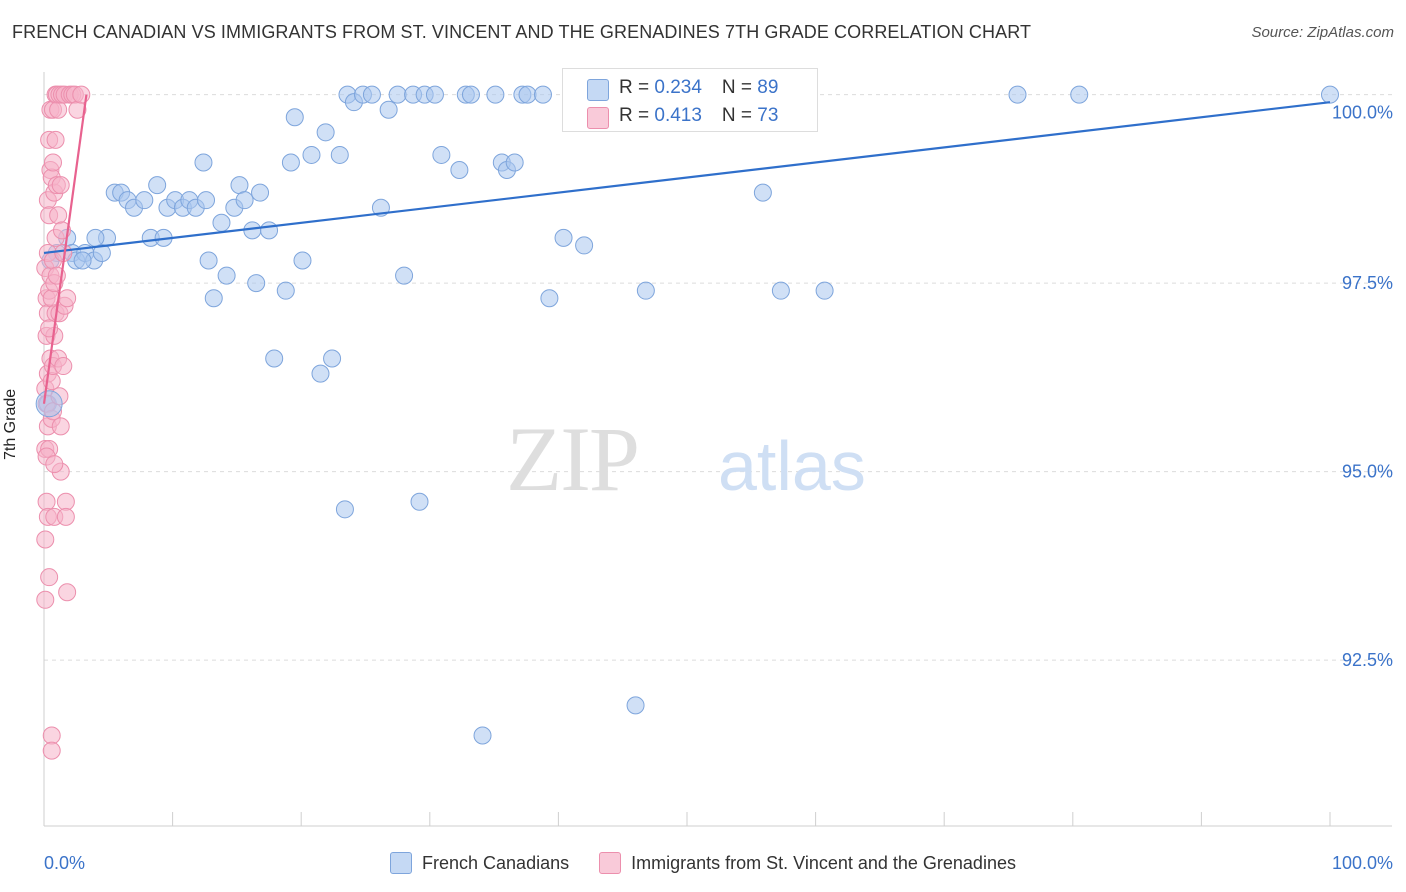 Image resolution: width=1406 pixels, height=892 pixels. What do you see at coordinates (64, 863) in the screenshot?
I see `x-tick-label: 0.0%` at bounding box center [64, 863].